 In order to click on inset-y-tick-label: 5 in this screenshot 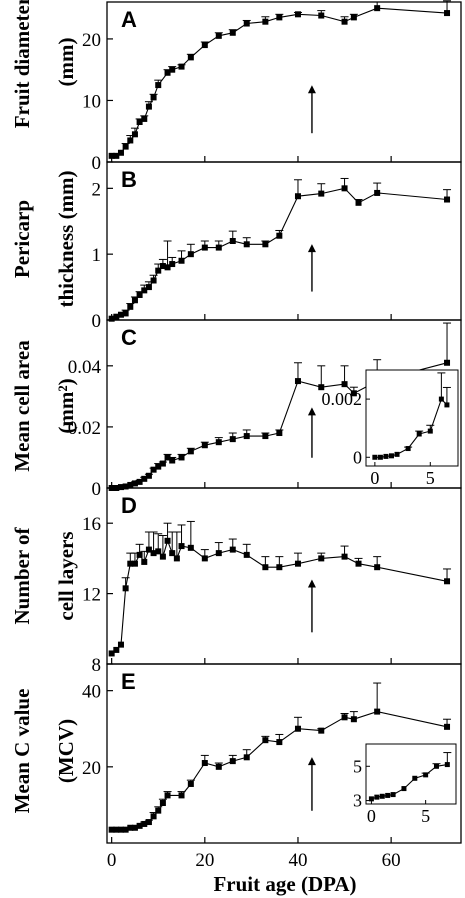, I will do `click(357, 766)`.